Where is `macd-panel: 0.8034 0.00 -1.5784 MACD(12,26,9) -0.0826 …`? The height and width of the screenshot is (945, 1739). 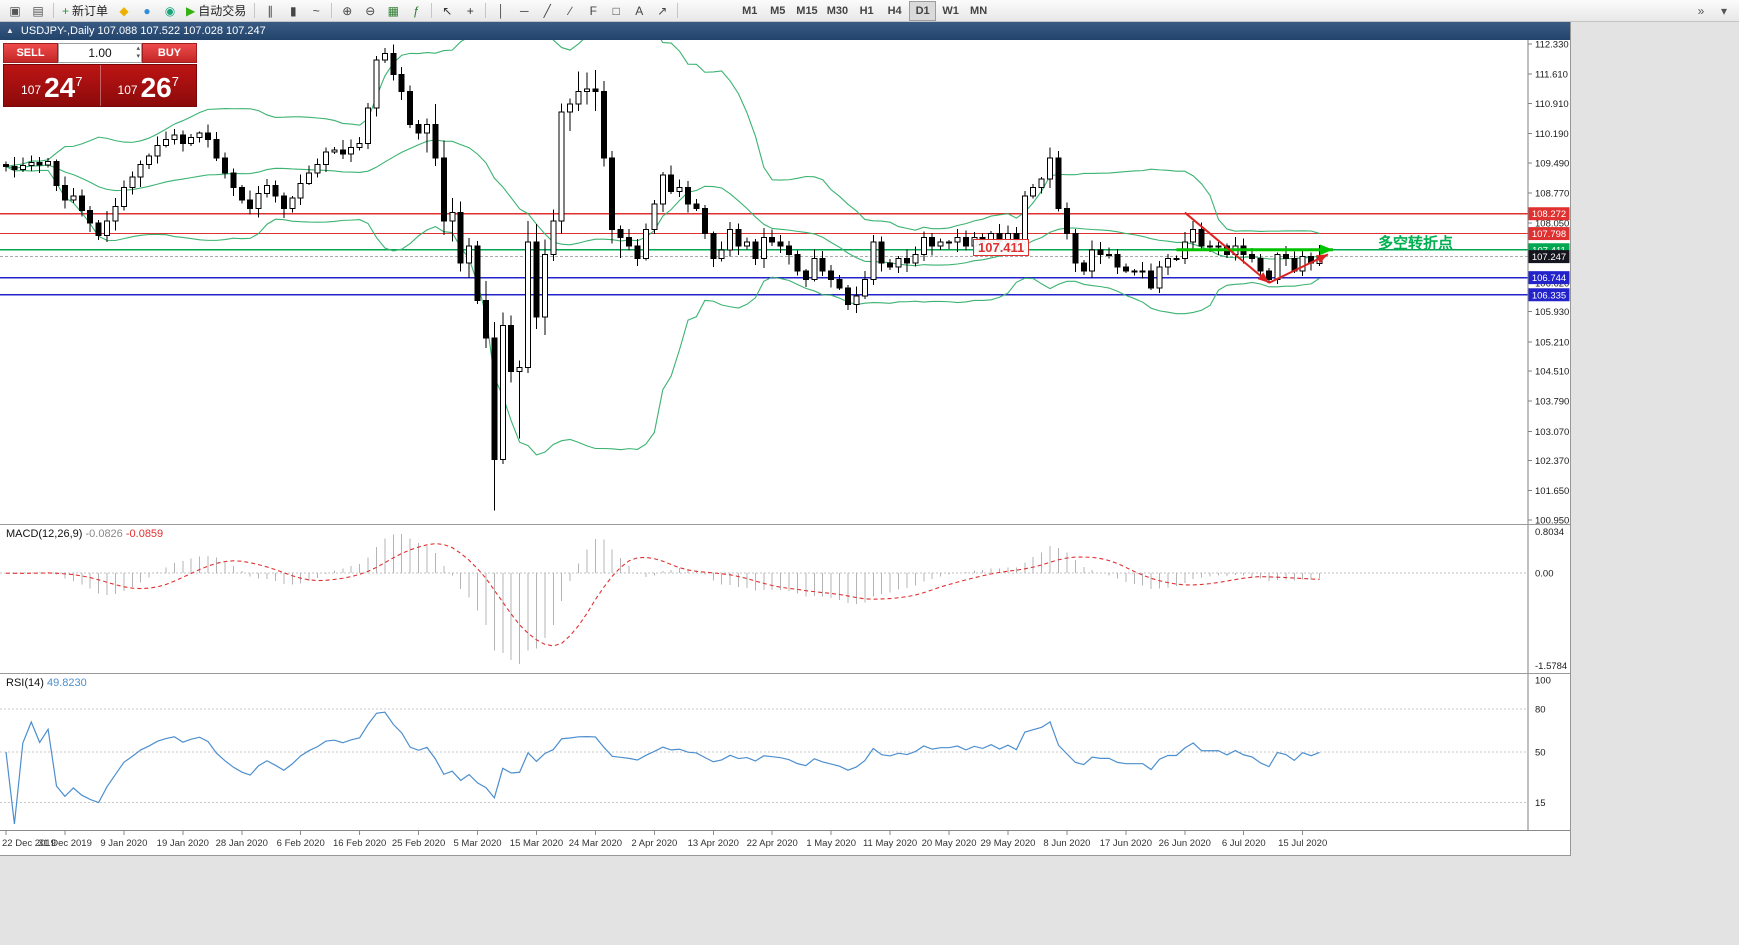 macd-panel: 0.8034 0.00 -1.5784 MACD(12,26,9) -0.0826 … is located at coordinates (785, 599).